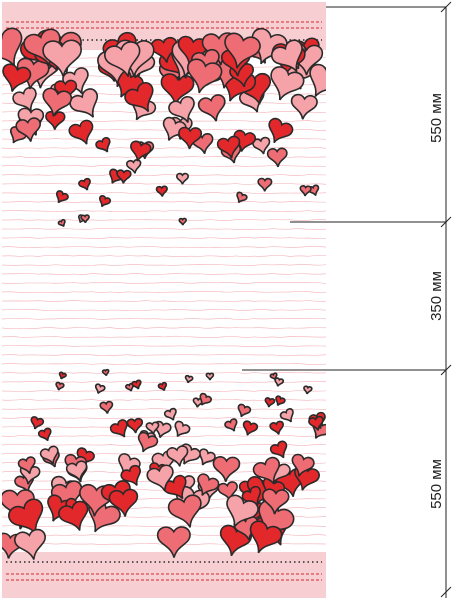  Describe the element at coordinates (436, 118) in the screenshot. I see `dimension-label-top: 550 мм` at that location.